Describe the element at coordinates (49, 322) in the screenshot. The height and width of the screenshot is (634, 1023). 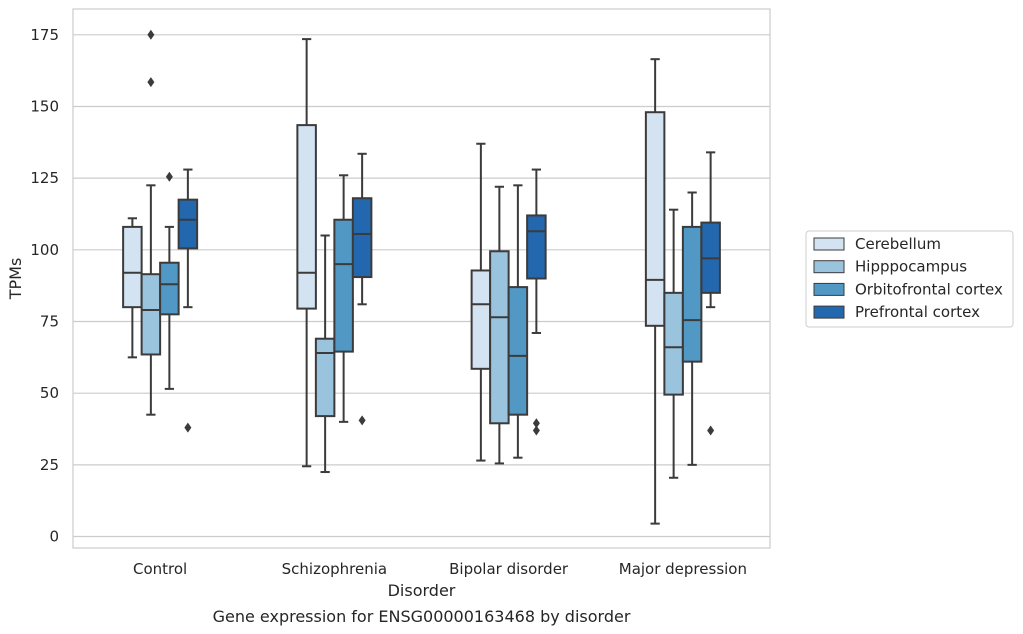
I see `y-tick-label: 75` at that location.